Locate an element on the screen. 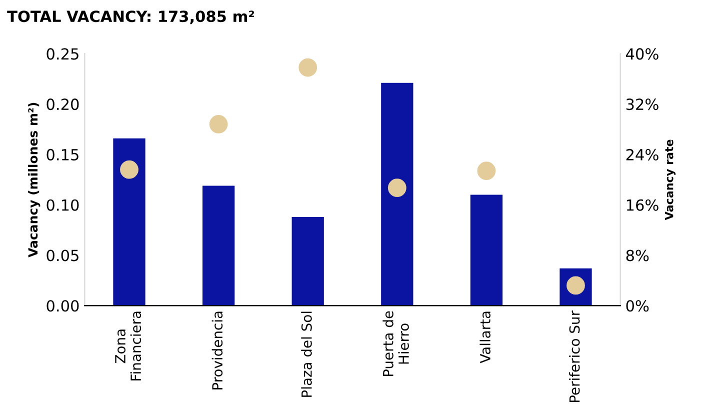 Image resolution: width=705 pixels, height=413 pixels. x-tick-label: Zona Financiera is located at coordinates (128, 346).